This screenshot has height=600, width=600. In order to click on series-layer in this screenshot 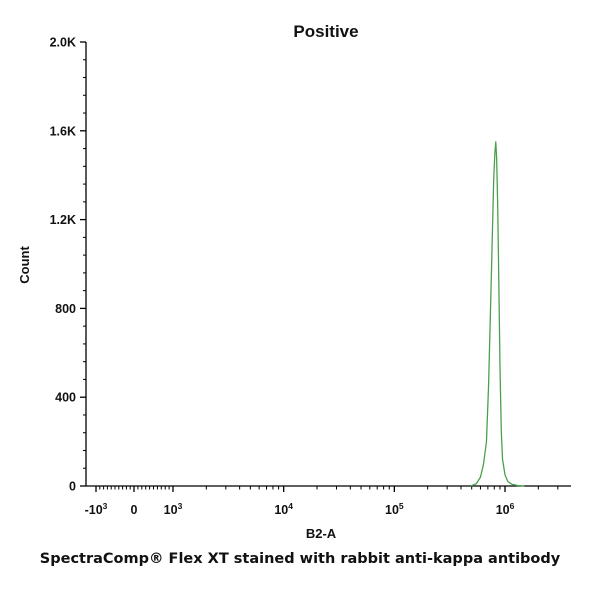, I will do `click(497, 314)`.